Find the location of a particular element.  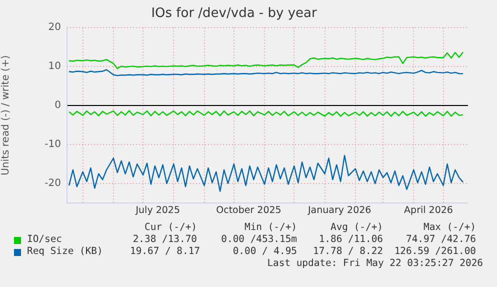

text: 17.78 / 8.22 is located at coordinates (347, 252).